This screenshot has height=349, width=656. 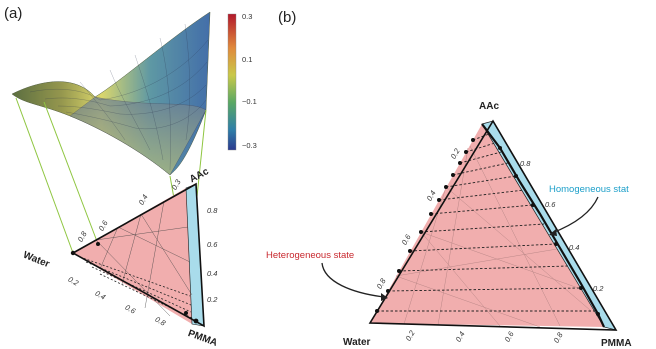 I want to click on tick-left-b: 0.6, so click(x=406, y=239).